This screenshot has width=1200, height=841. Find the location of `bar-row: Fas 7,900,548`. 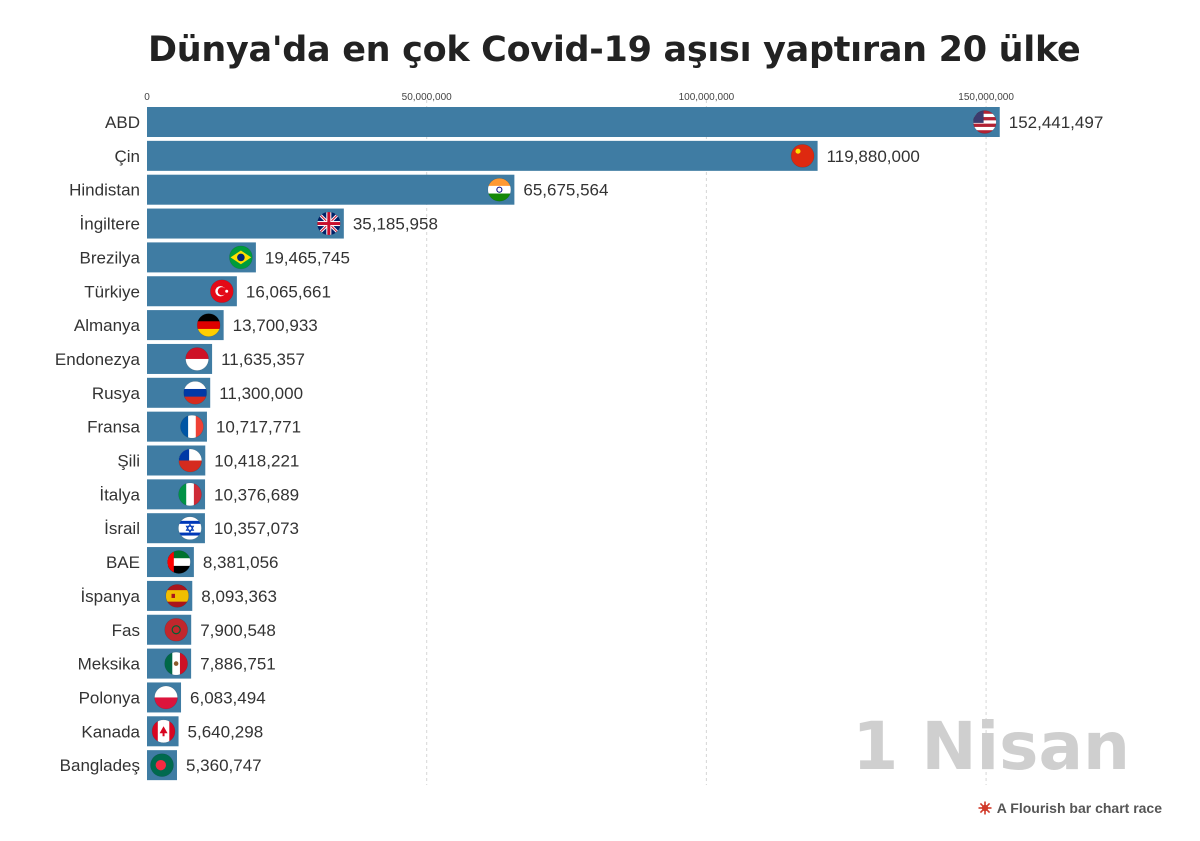

bar-row: Fas 7,900,548 is located at coordinates (194, 629).